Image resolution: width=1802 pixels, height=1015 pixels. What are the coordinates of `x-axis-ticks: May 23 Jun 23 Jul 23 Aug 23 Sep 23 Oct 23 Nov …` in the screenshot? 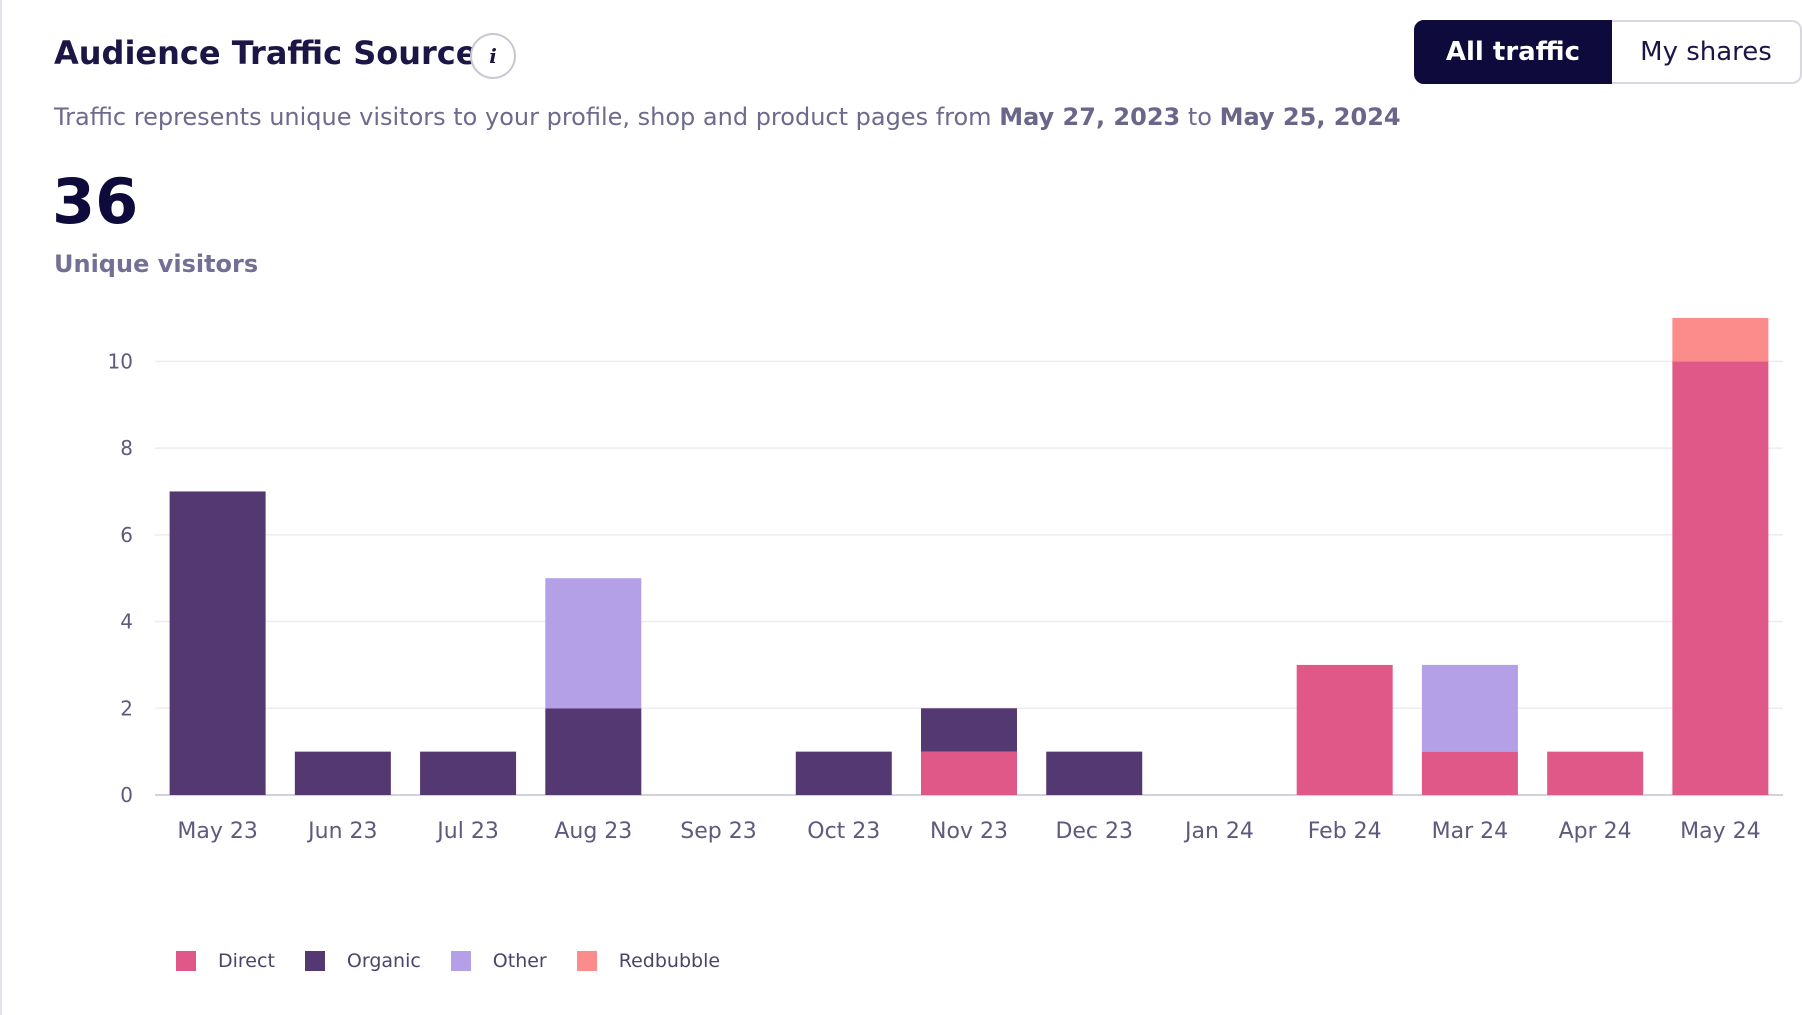 It's located at (968, 831).